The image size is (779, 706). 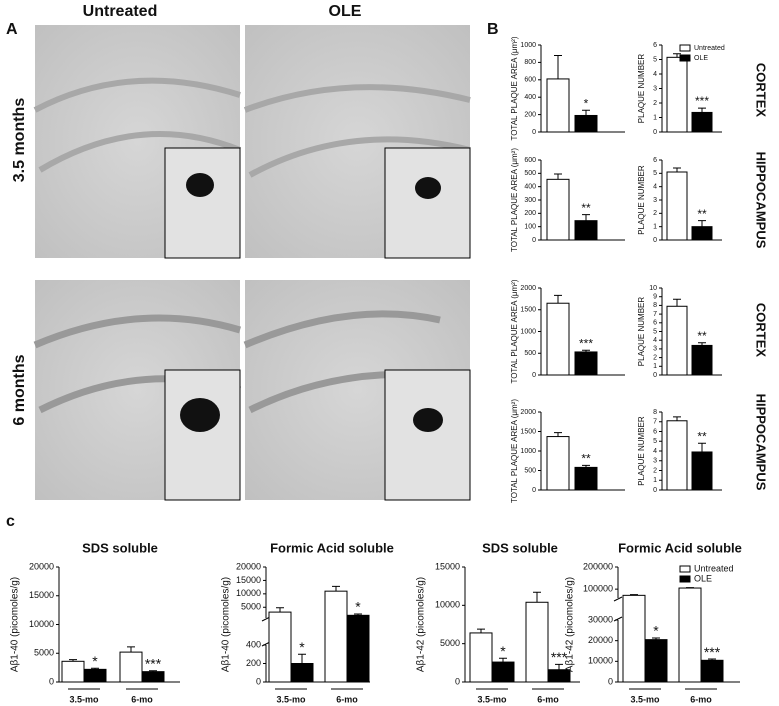 I want to click on y-tick-label: 1500, so click(x=528, y=431).